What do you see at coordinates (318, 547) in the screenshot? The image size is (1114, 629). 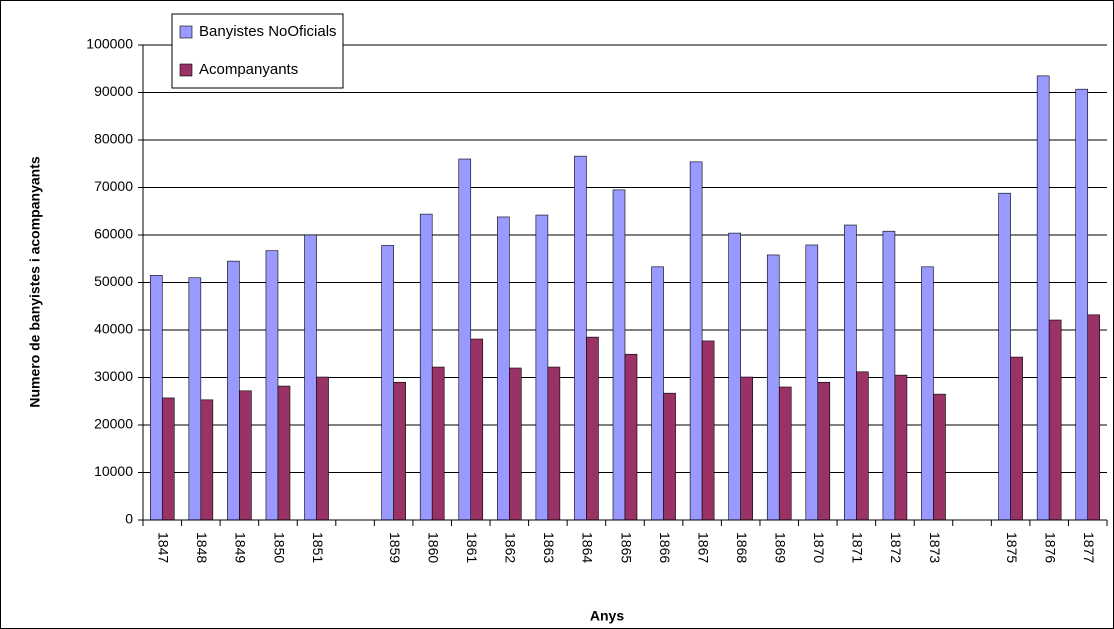 I see `x-tick-label: 1851` at bounding box center [318, 547].